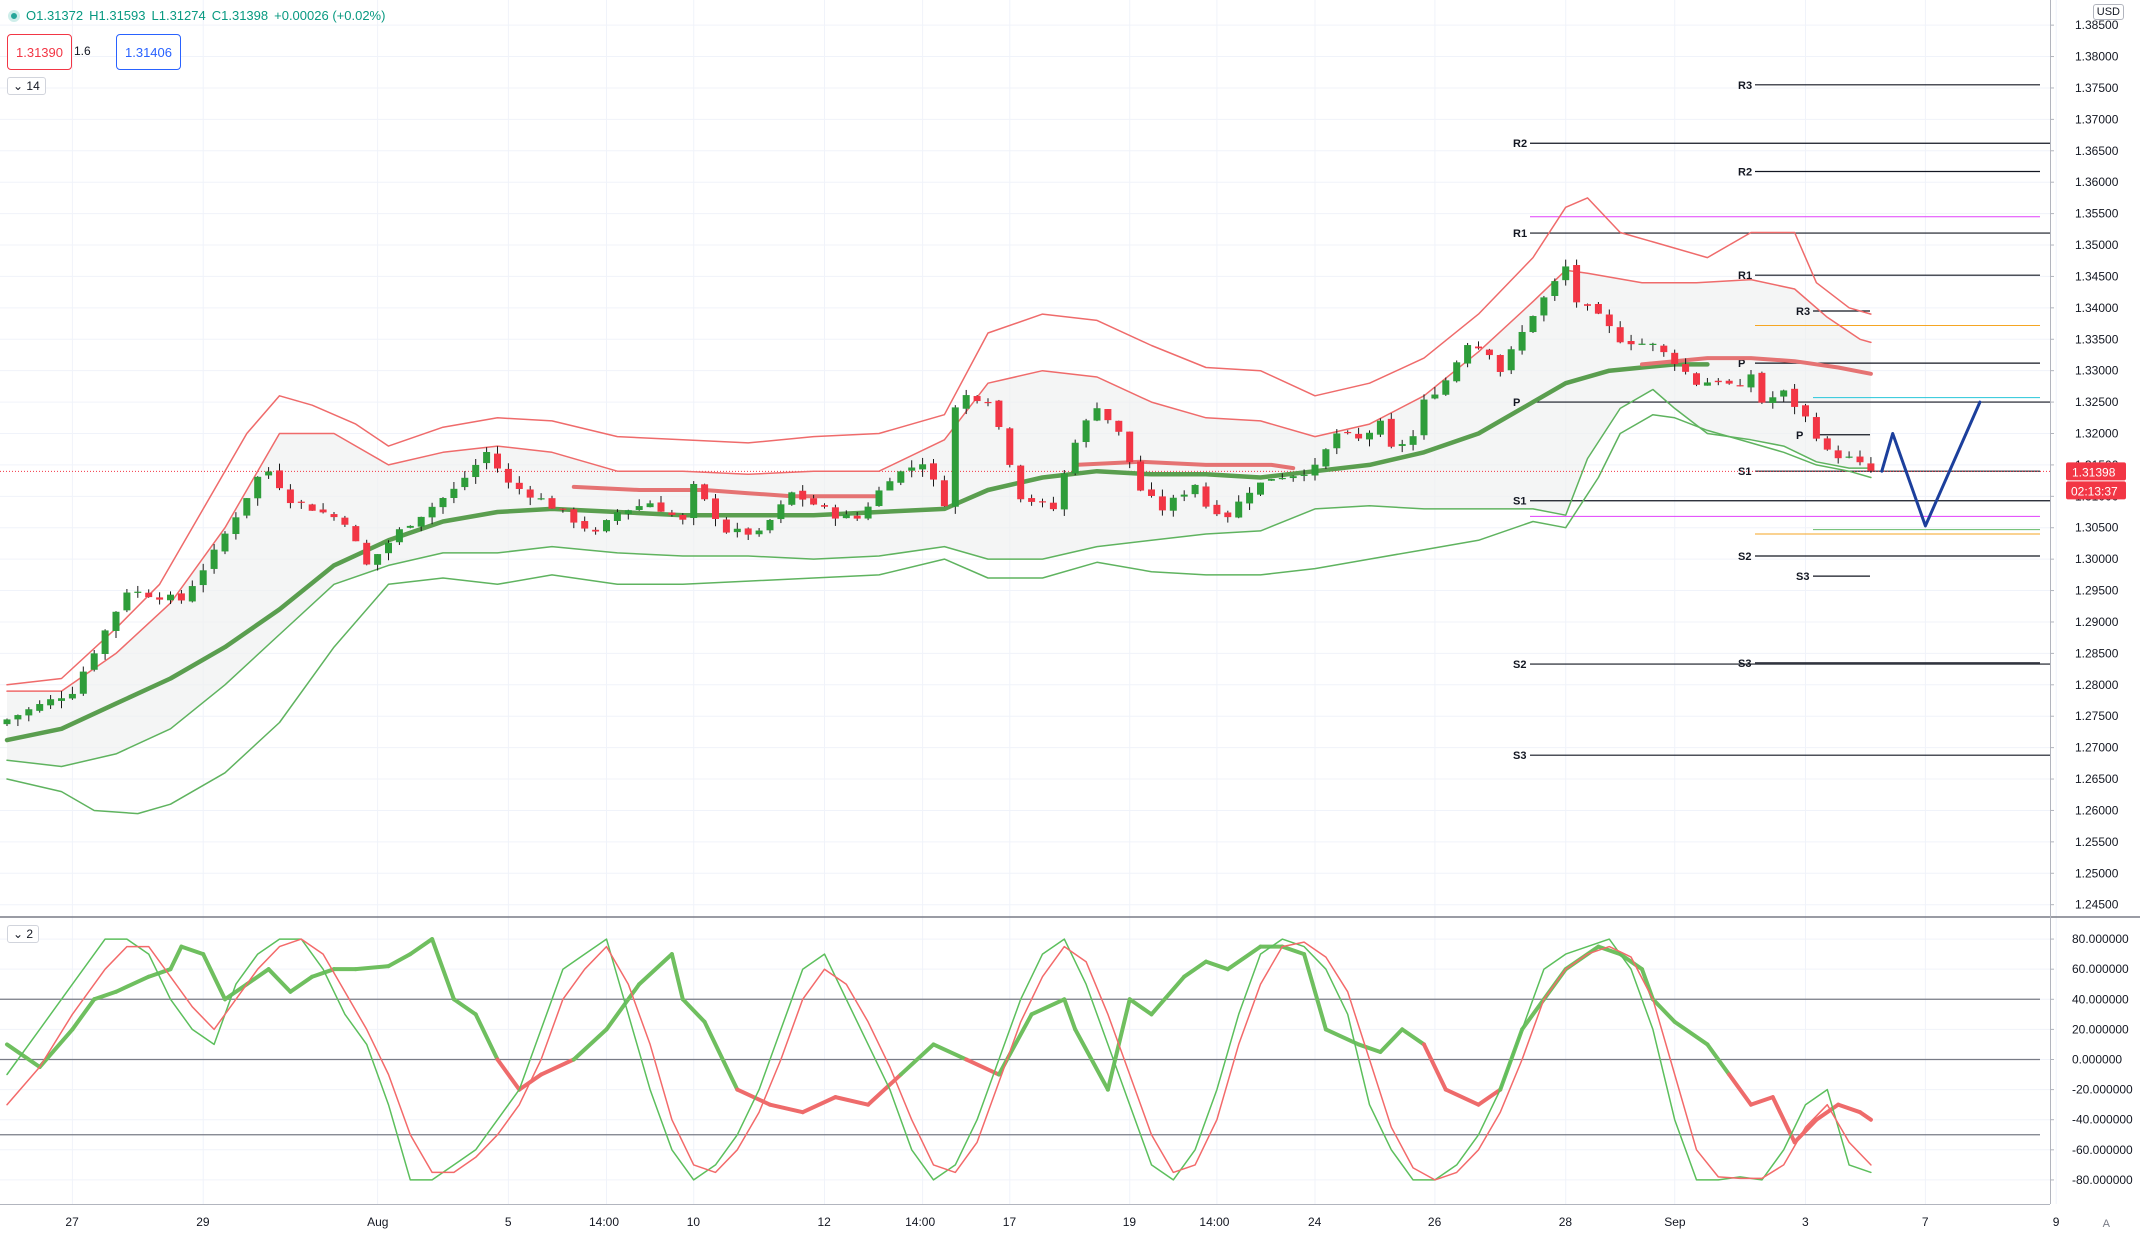 This screenshot has height=1236, width=2140. Describe the element at coordinates (825, 1222) in the screenshot. I see `time-tick-label: 12` at that location.